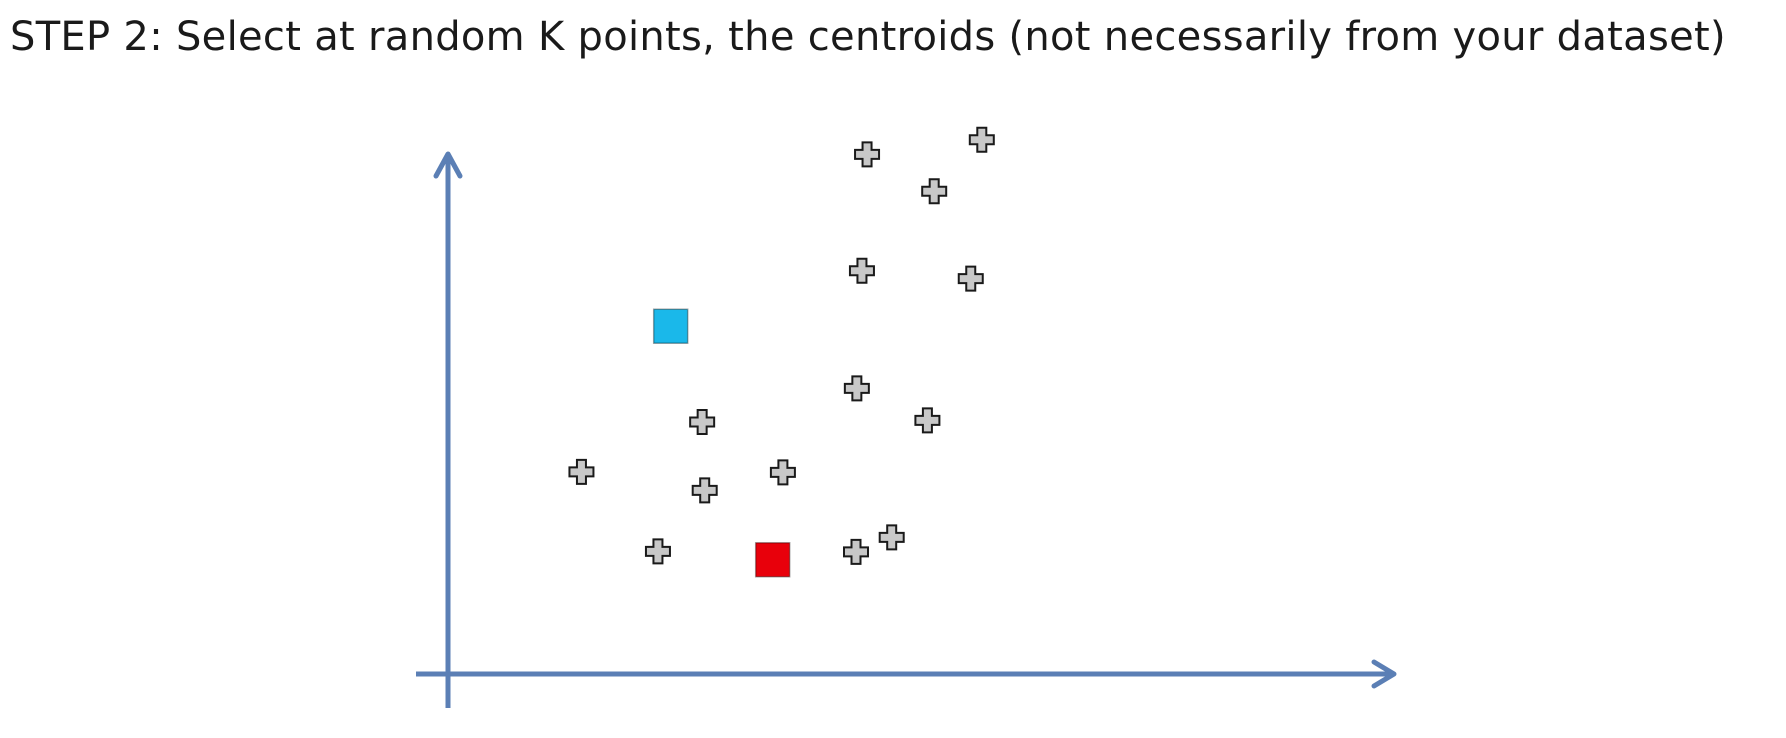 The height and width of the screenshot is (738, 1786). Describe the element at coordinates (1384, 674) in the screenshot. I see `x-axis-arrowhead` at that location.